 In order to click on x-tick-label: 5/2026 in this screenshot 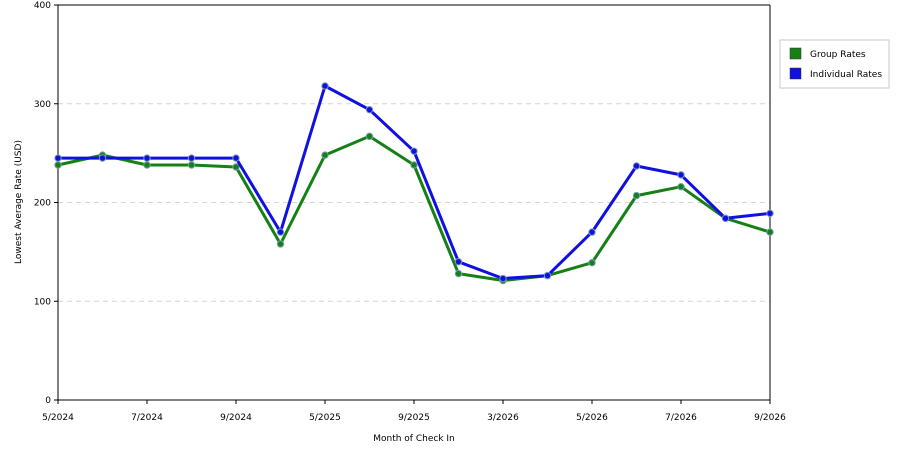, I will do `click(592, 418)`.